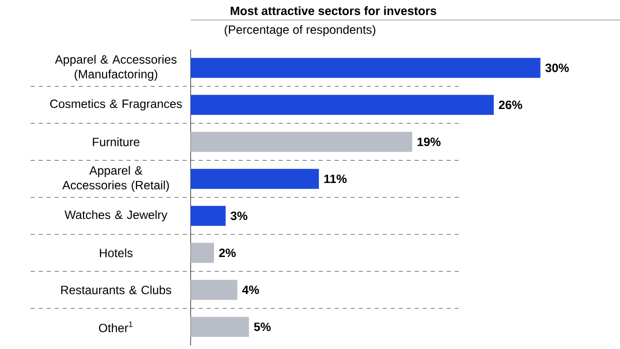 The width and height of the screenshot is (620, 349). I want to click on data-label: 3%, so click(239, 215).